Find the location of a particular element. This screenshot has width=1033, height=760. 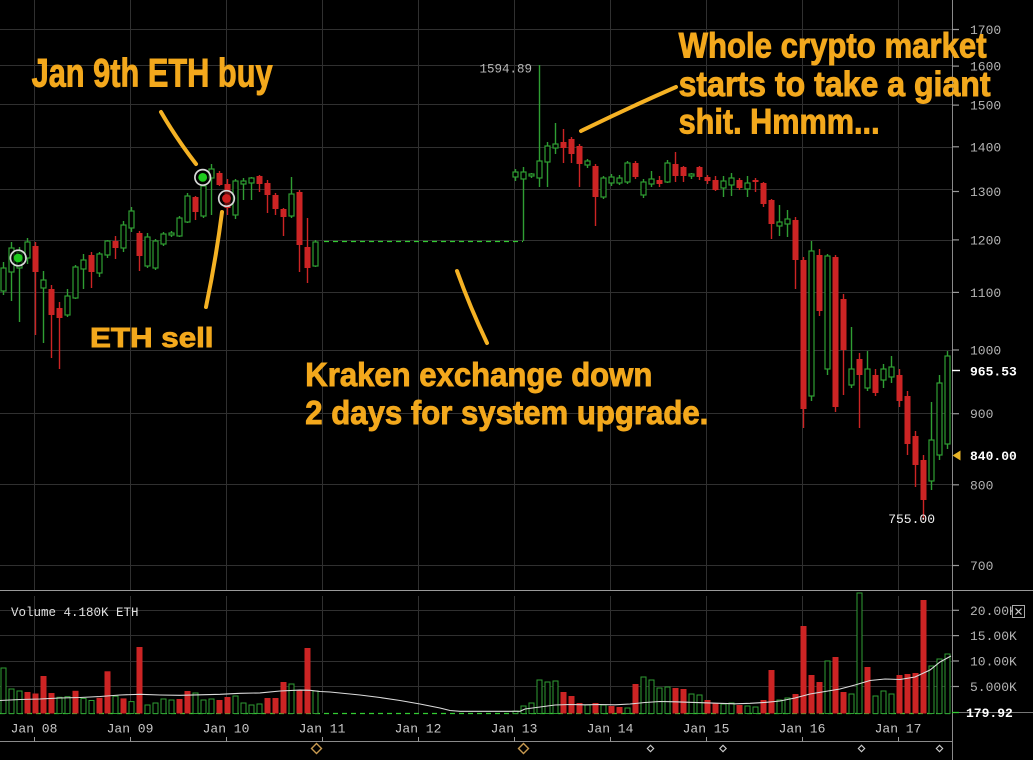

svg-text: Jan 13 is located at coordinates (514, 729).